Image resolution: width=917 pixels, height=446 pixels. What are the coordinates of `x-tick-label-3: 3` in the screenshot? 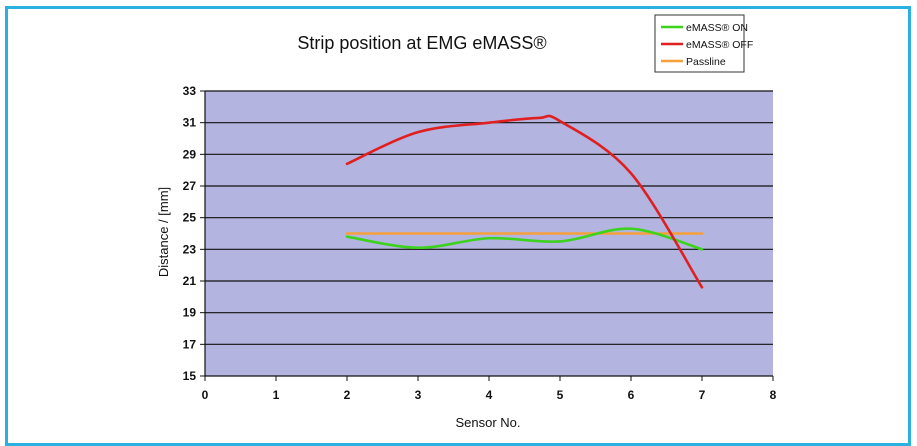 It's located at (418, 395).